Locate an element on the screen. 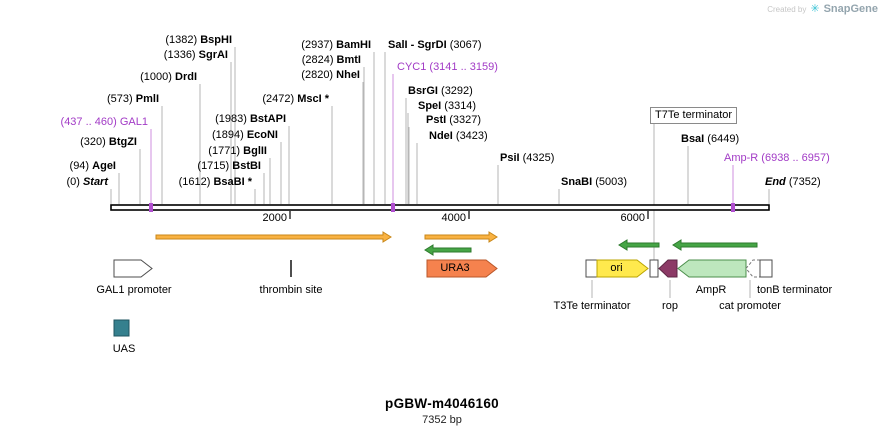 This screenshot has height=435, width=884. plasmid-backbone is located at coordinates (440, 207).